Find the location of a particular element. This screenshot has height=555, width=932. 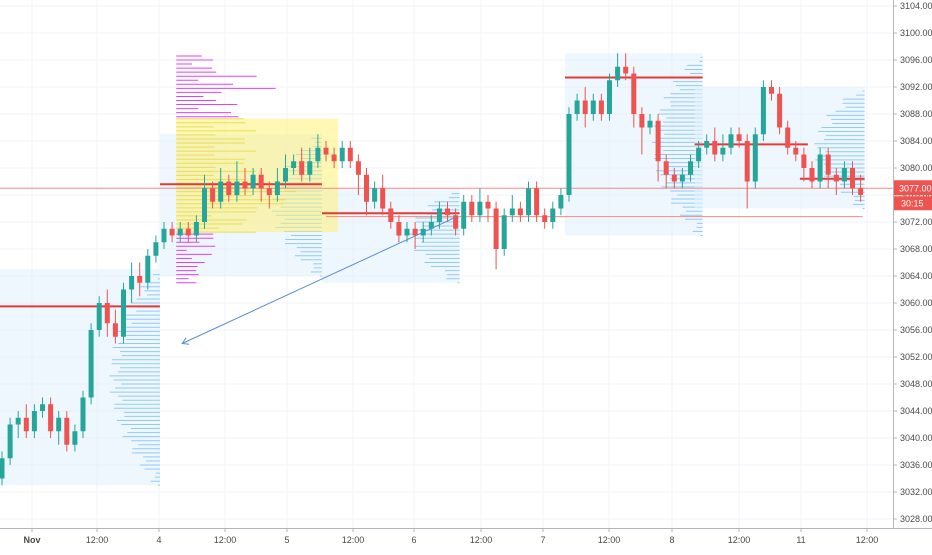

trend-arrow-line is located at coordinates (318, 280).